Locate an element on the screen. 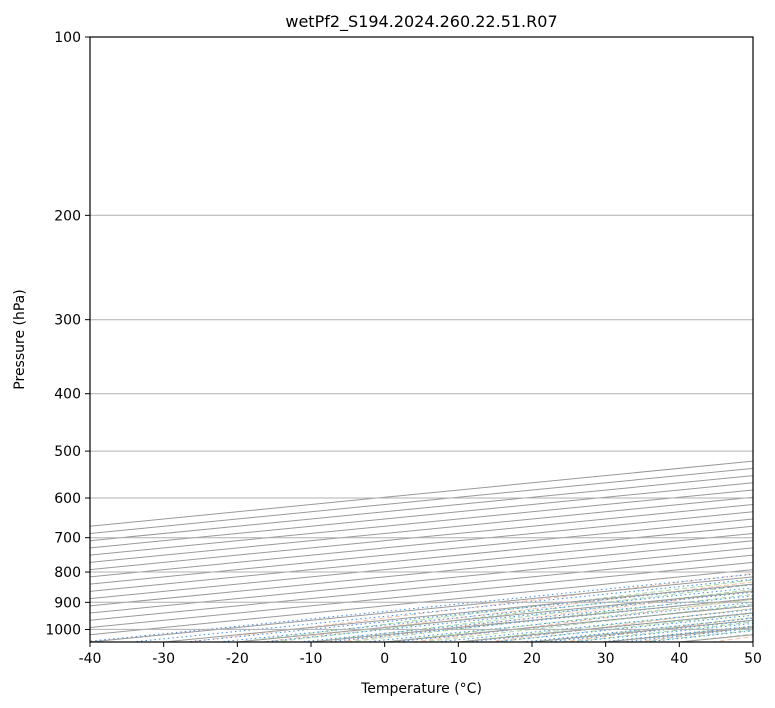 This screenshot has height=708, width=775. x-tick-label: 50 is located at coordinates (753, 659).